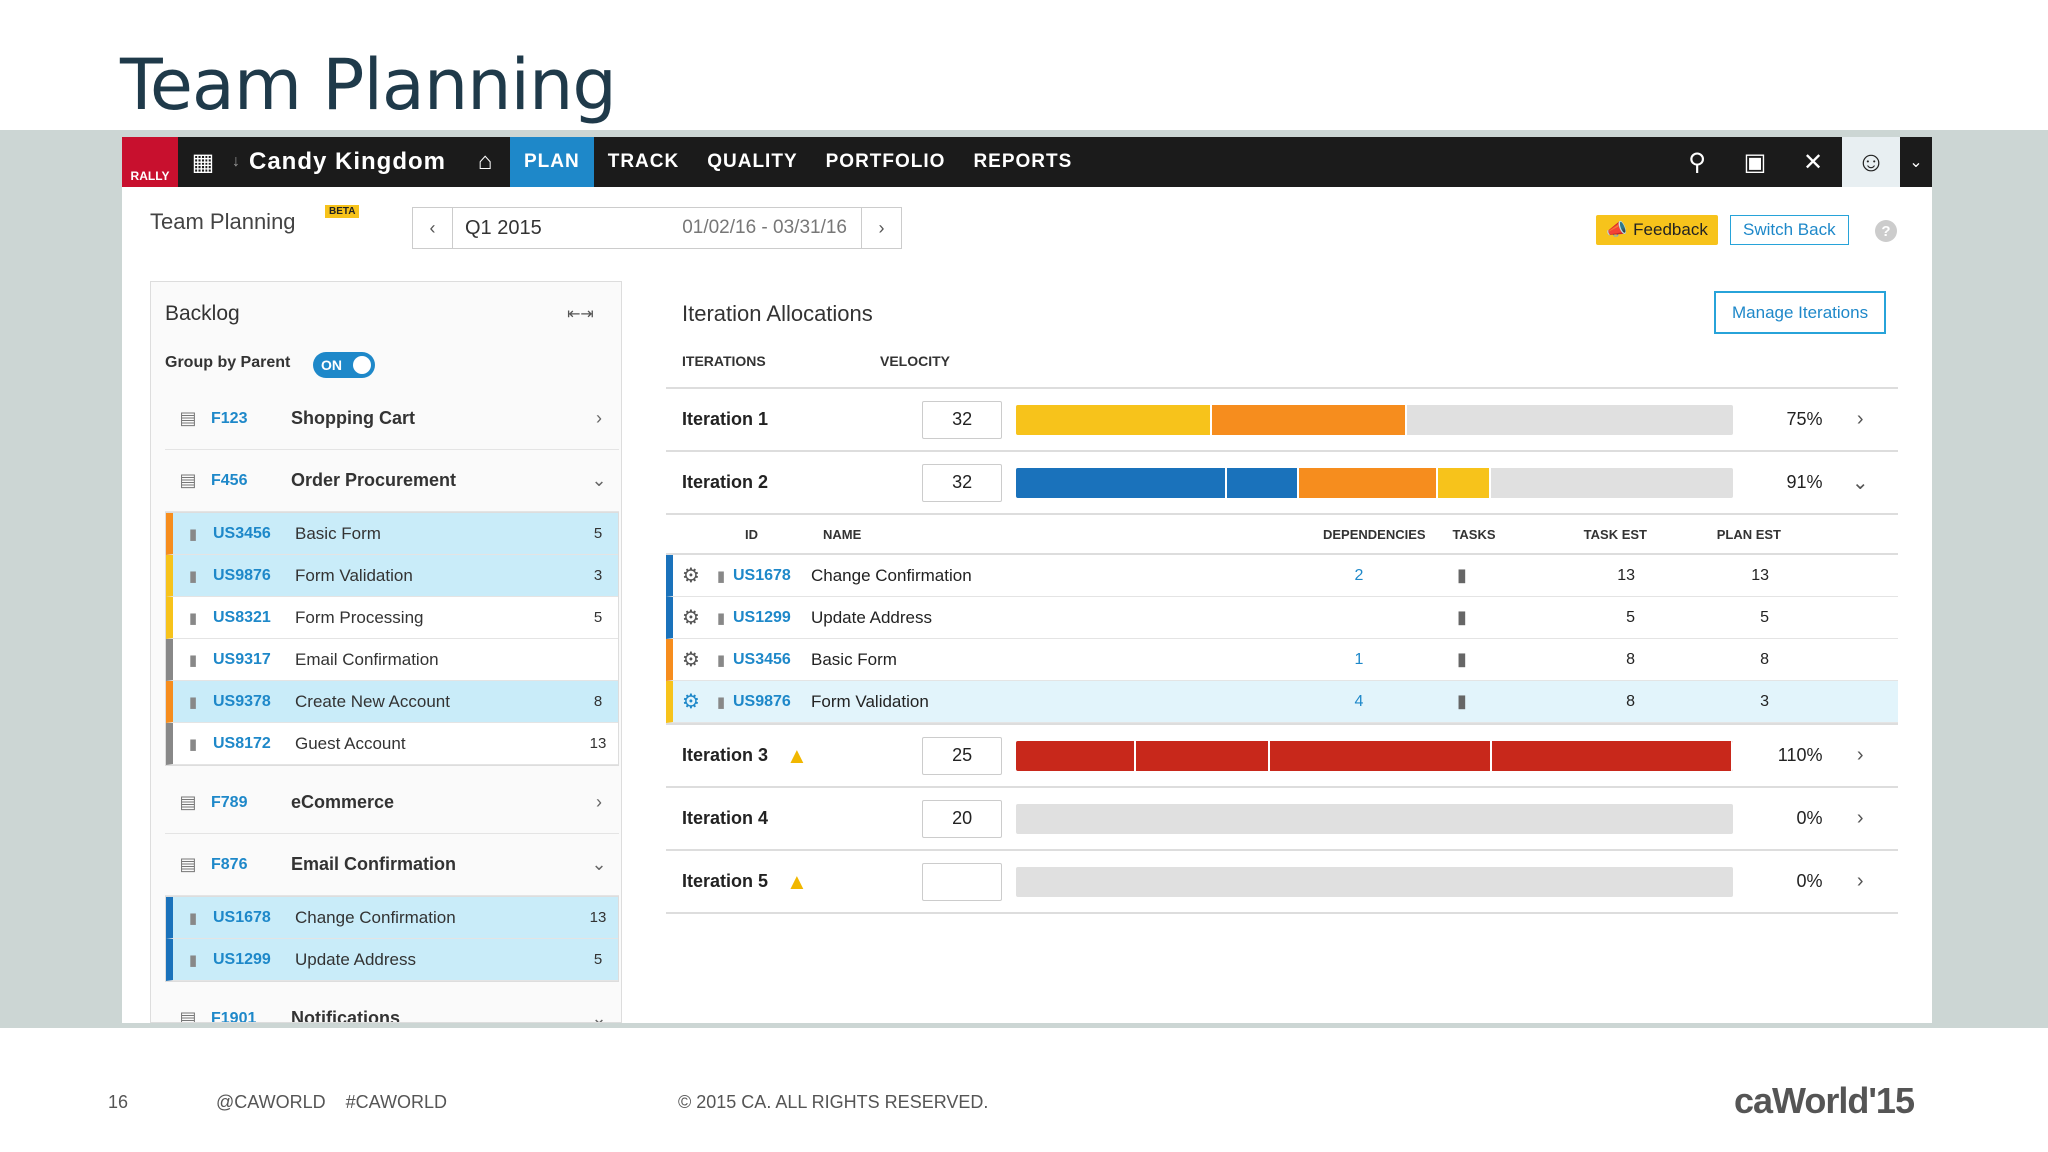 This screenshot has width=2048, height=1152. Describe the element at coordinates (962, 881) in the screenshot. I see `velocity-input` at that location.